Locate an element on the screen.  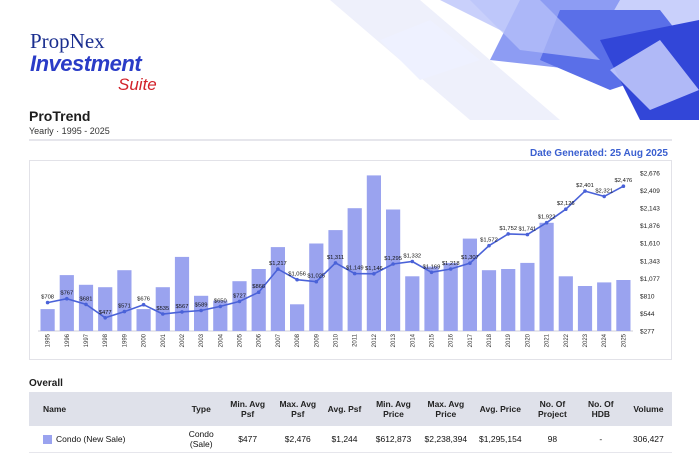
bar-2023 is located at coordinates (585, 308).